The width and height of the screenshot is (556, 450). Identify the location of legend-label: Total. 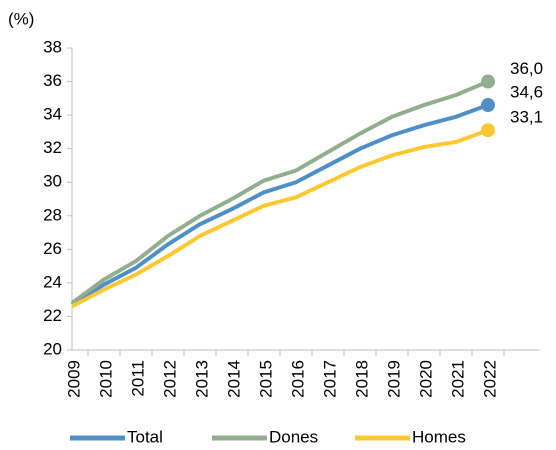
(145, 436).